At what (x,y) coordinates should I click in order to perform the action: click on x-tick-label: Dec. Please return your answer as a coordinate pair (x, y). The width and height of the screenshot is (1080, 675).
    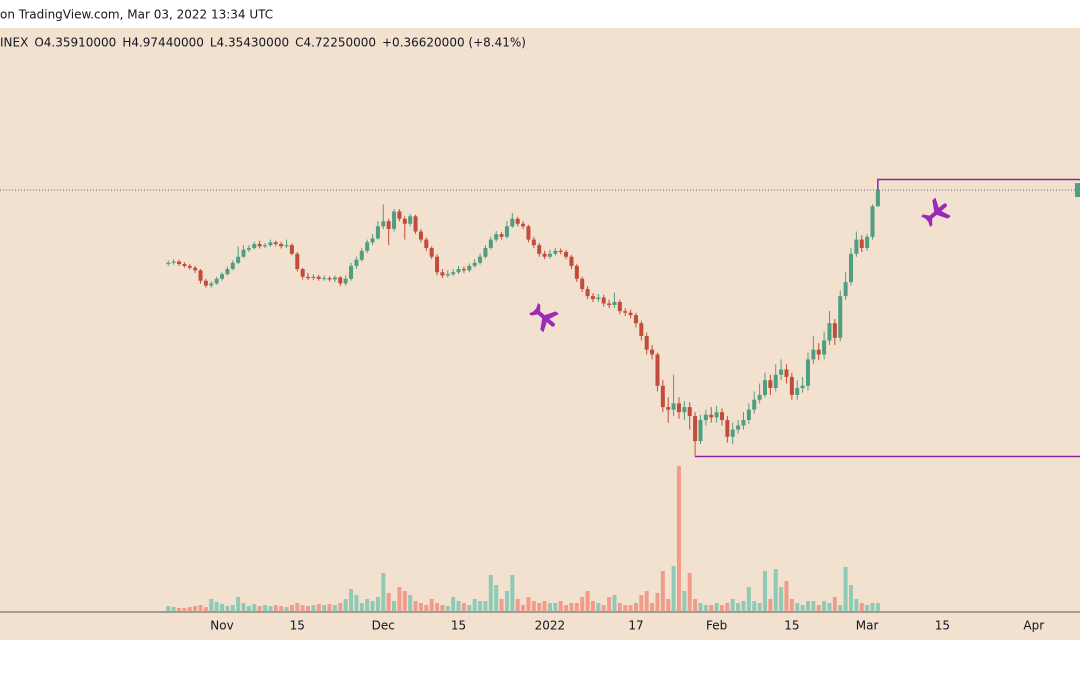
    Looking at the image, I should click on (383, 626).